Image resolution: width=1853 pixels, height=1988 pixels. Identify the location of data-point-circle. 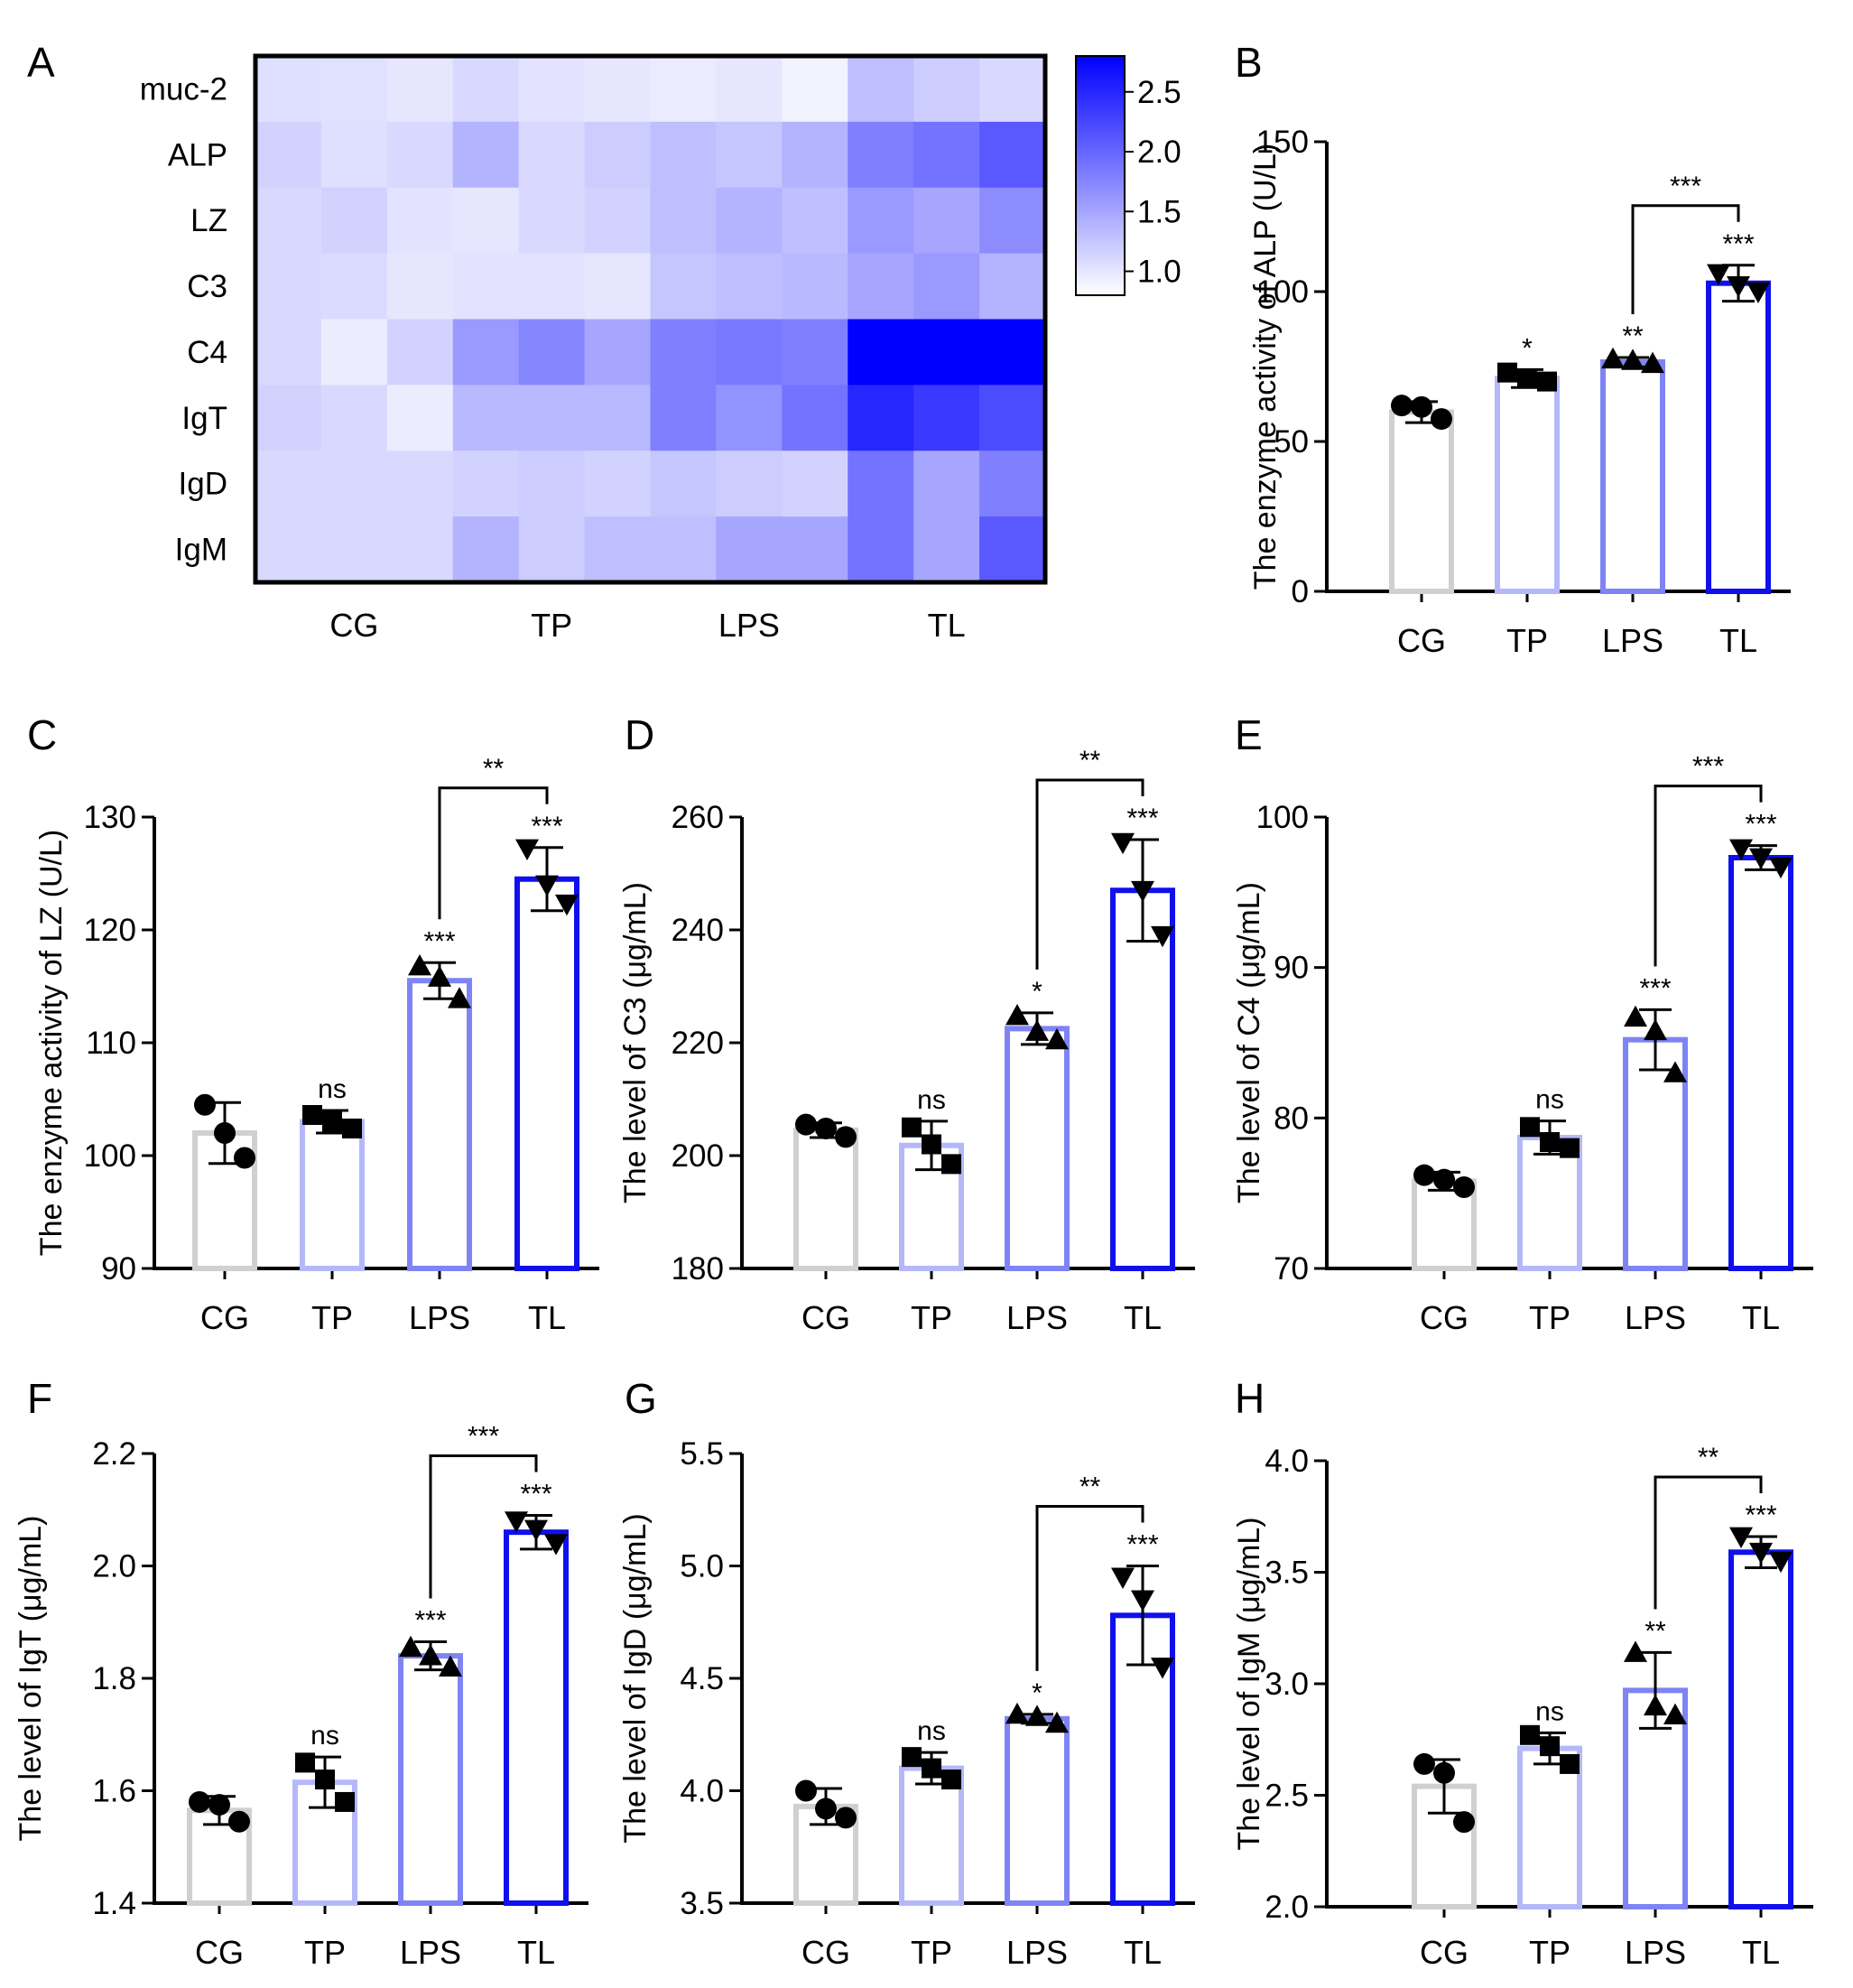
(1424, 1175).